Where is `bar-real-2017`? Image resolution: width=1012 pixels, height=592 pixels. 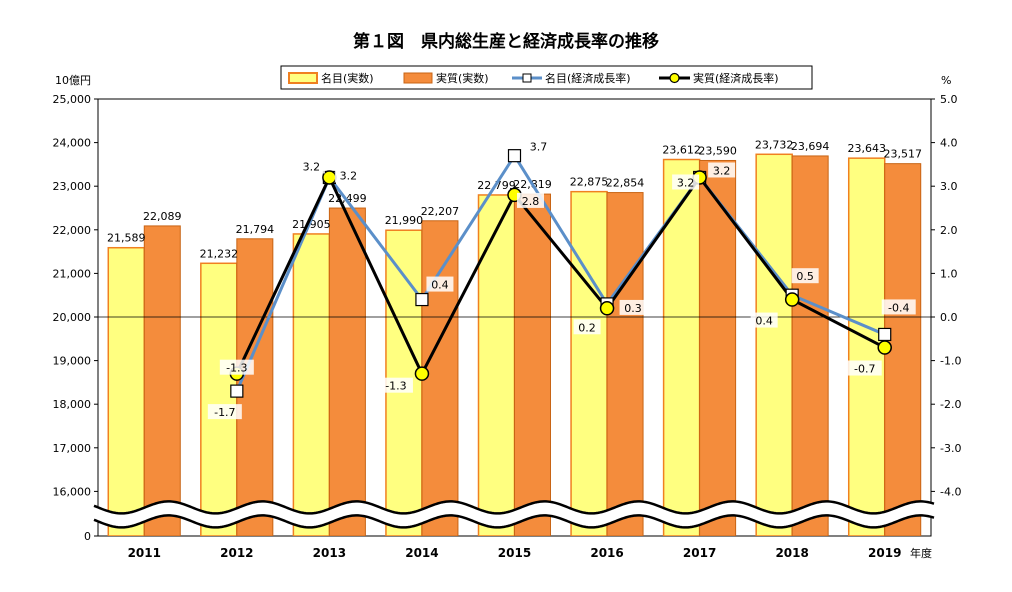 bar-real-2017 is located at coordinates (718, 347).